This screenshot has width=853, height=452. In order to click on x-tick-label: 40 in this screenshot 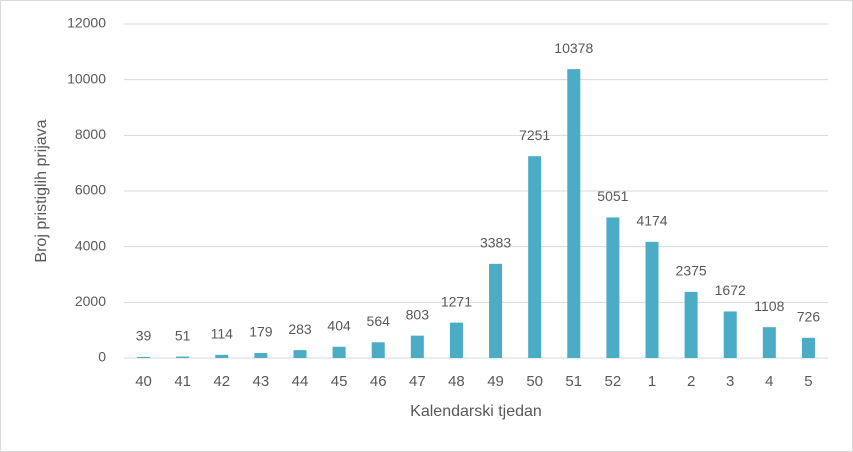, I will do `click(143, 381)`.